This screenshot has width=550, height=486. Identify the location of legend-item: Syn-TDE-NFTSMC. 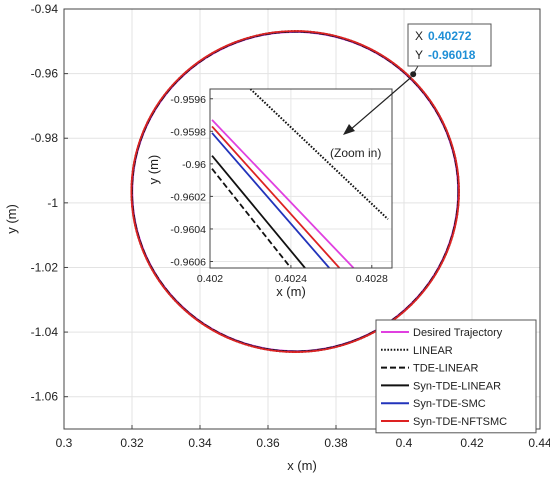
(444, 422).